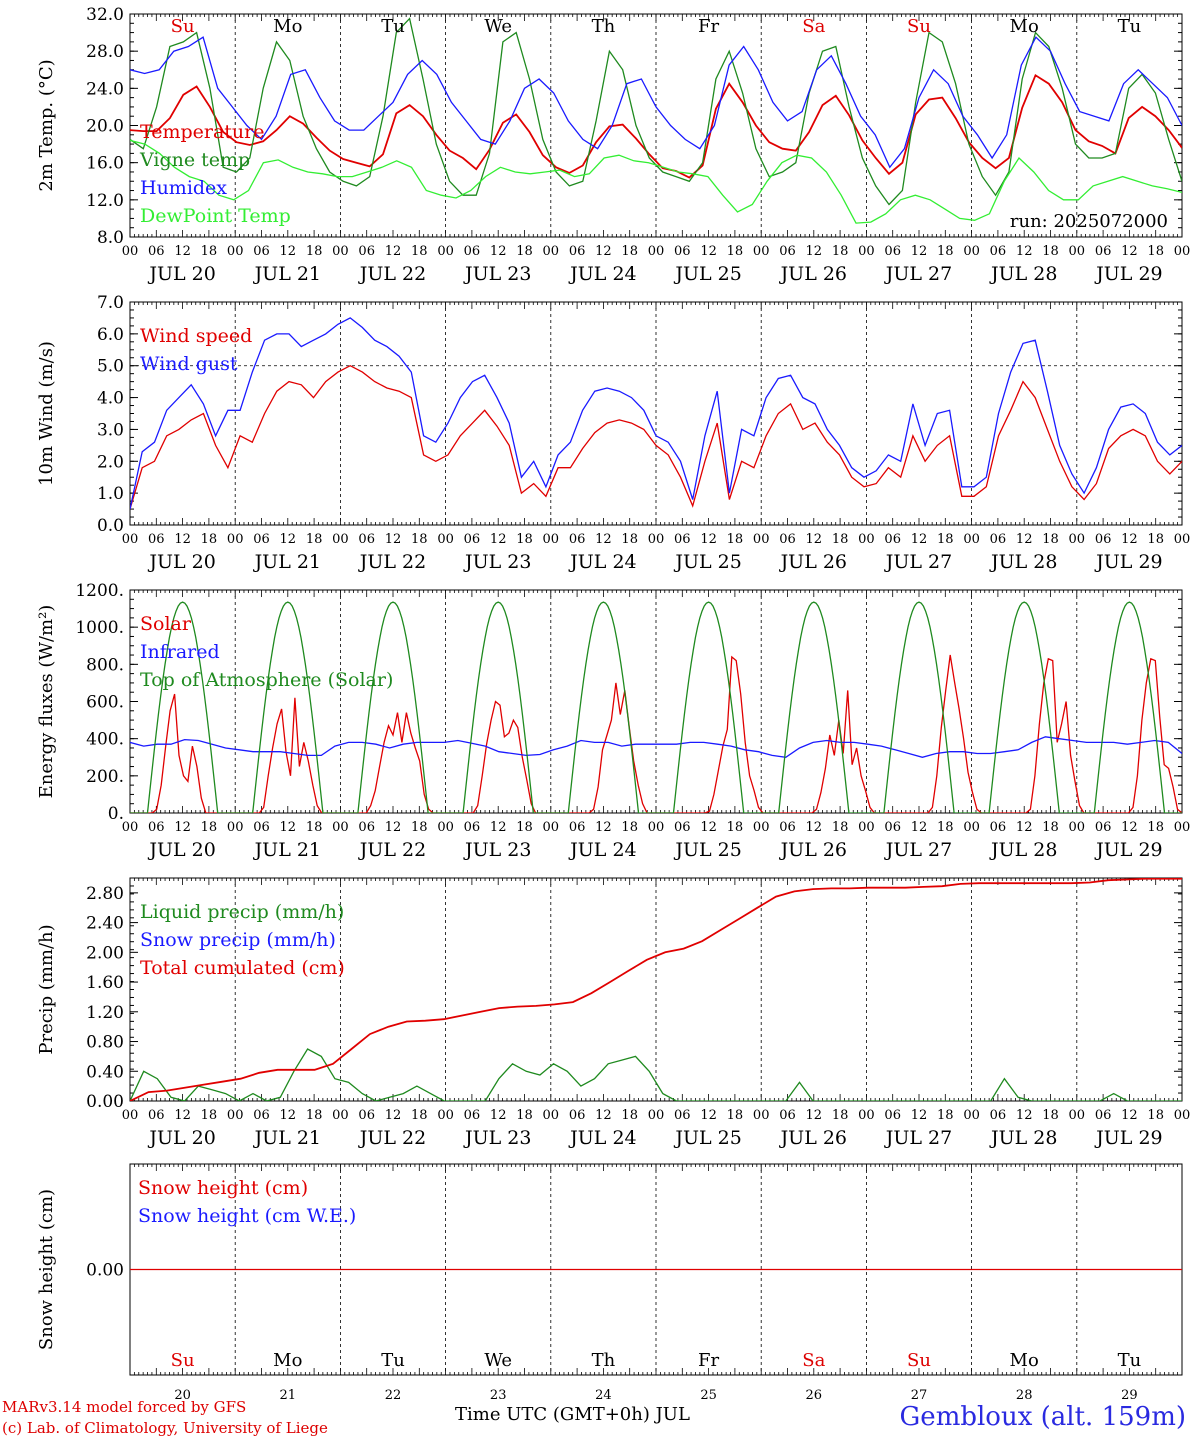 This screenshot has width=1194, height=1440. Describe the element at coordinates (183, 1360) in the screenshot. I see `weekday-label: Su` at that location.